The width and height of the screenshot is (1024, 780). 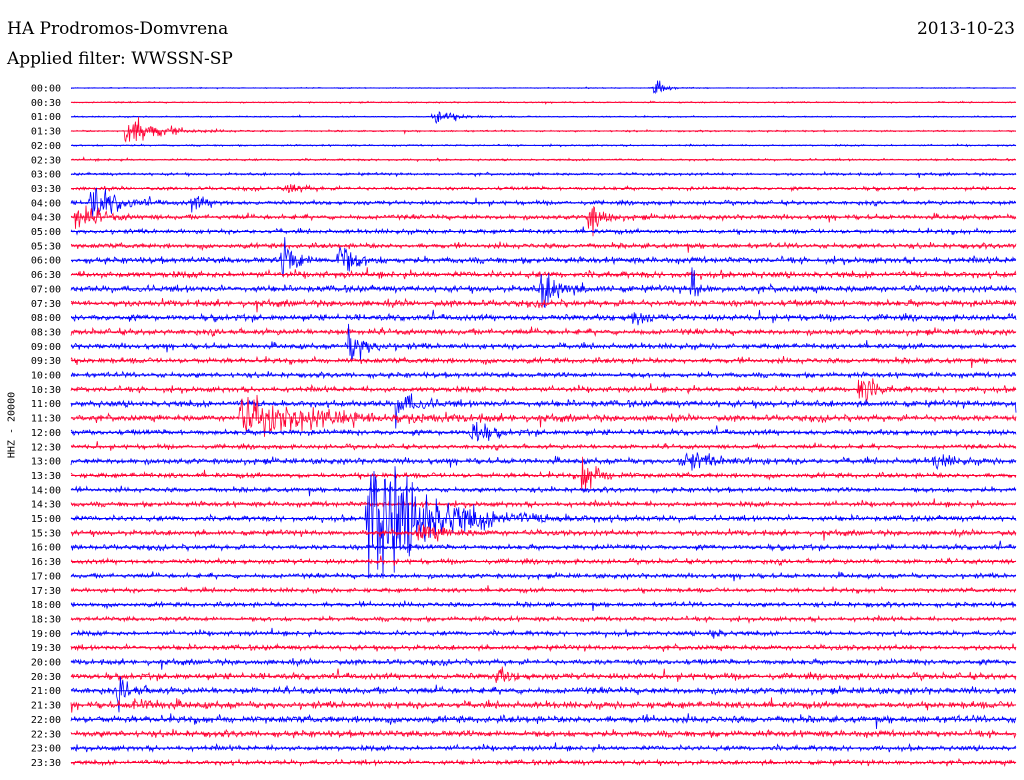 I want to click on time-label: 03:00, so click(x=46, y=175).